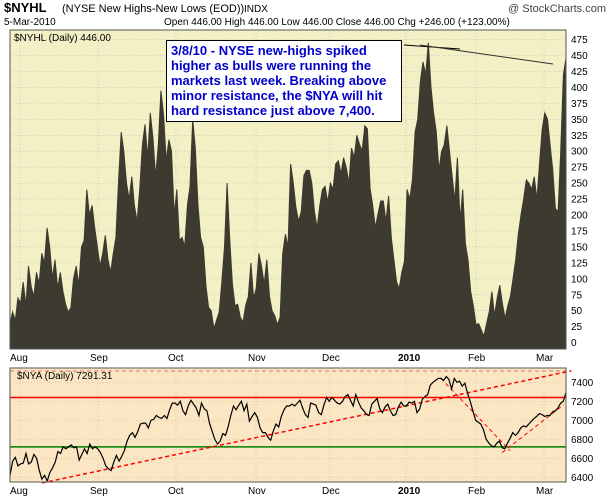 This screenshot has width=610, height=498. I want to click on nya-x-tick-label: Feb, so click(477, 491).